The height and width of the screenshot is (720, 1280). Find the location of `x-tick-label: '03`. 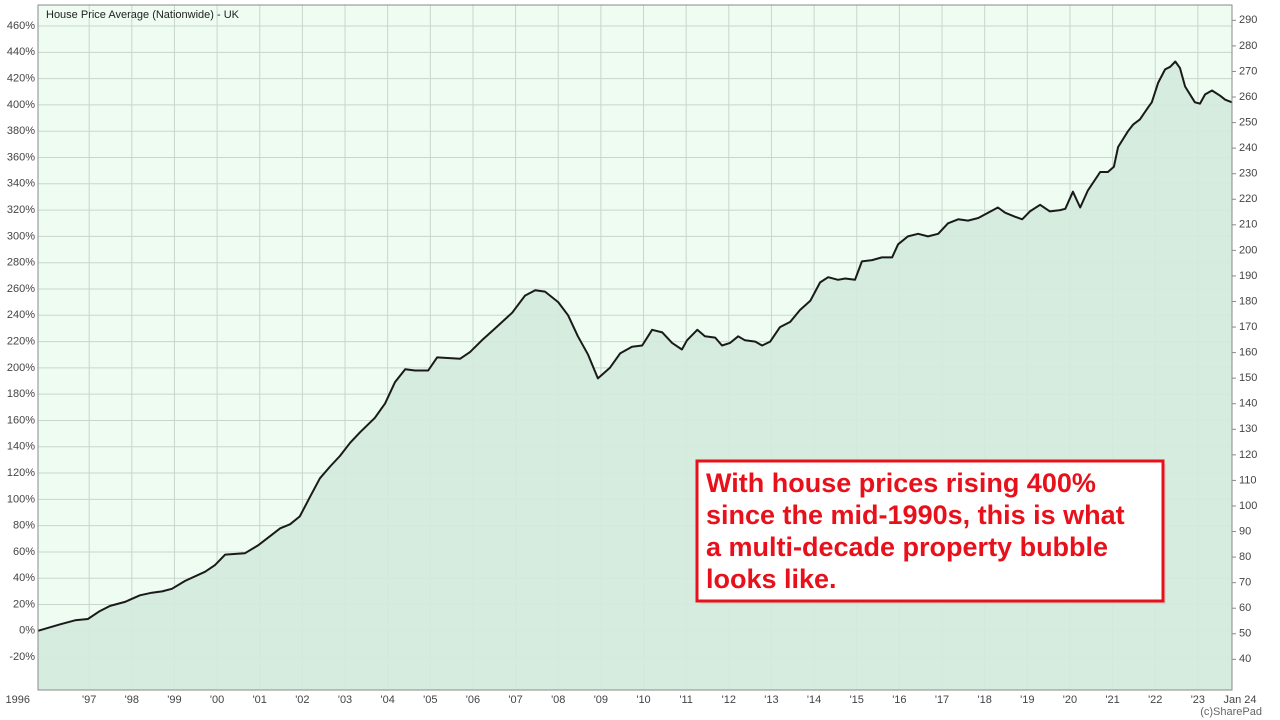

x-tick-label: '03 is located at coordinates (345, 700).